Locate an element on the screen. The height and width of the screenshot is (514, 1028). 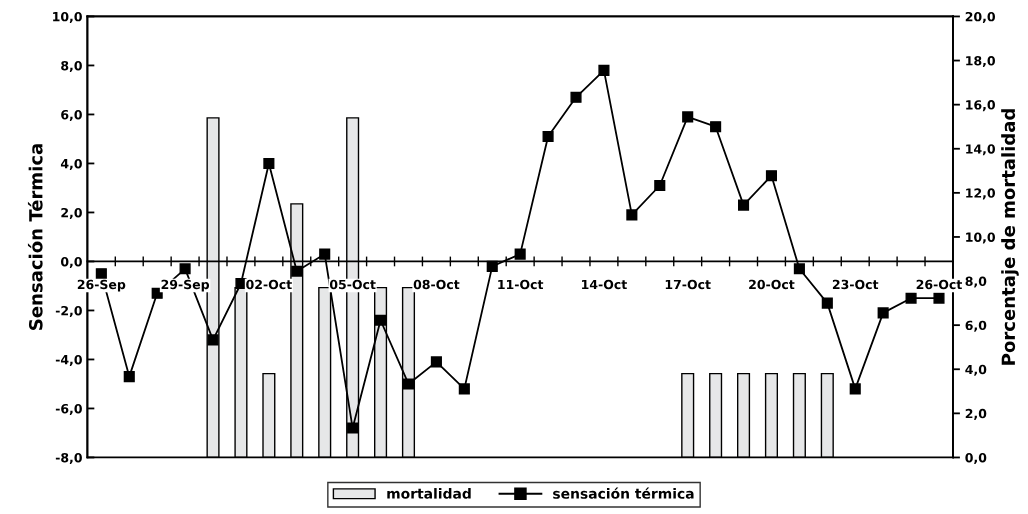
legend-label: mortalidad is located at coordinates (429, 493).